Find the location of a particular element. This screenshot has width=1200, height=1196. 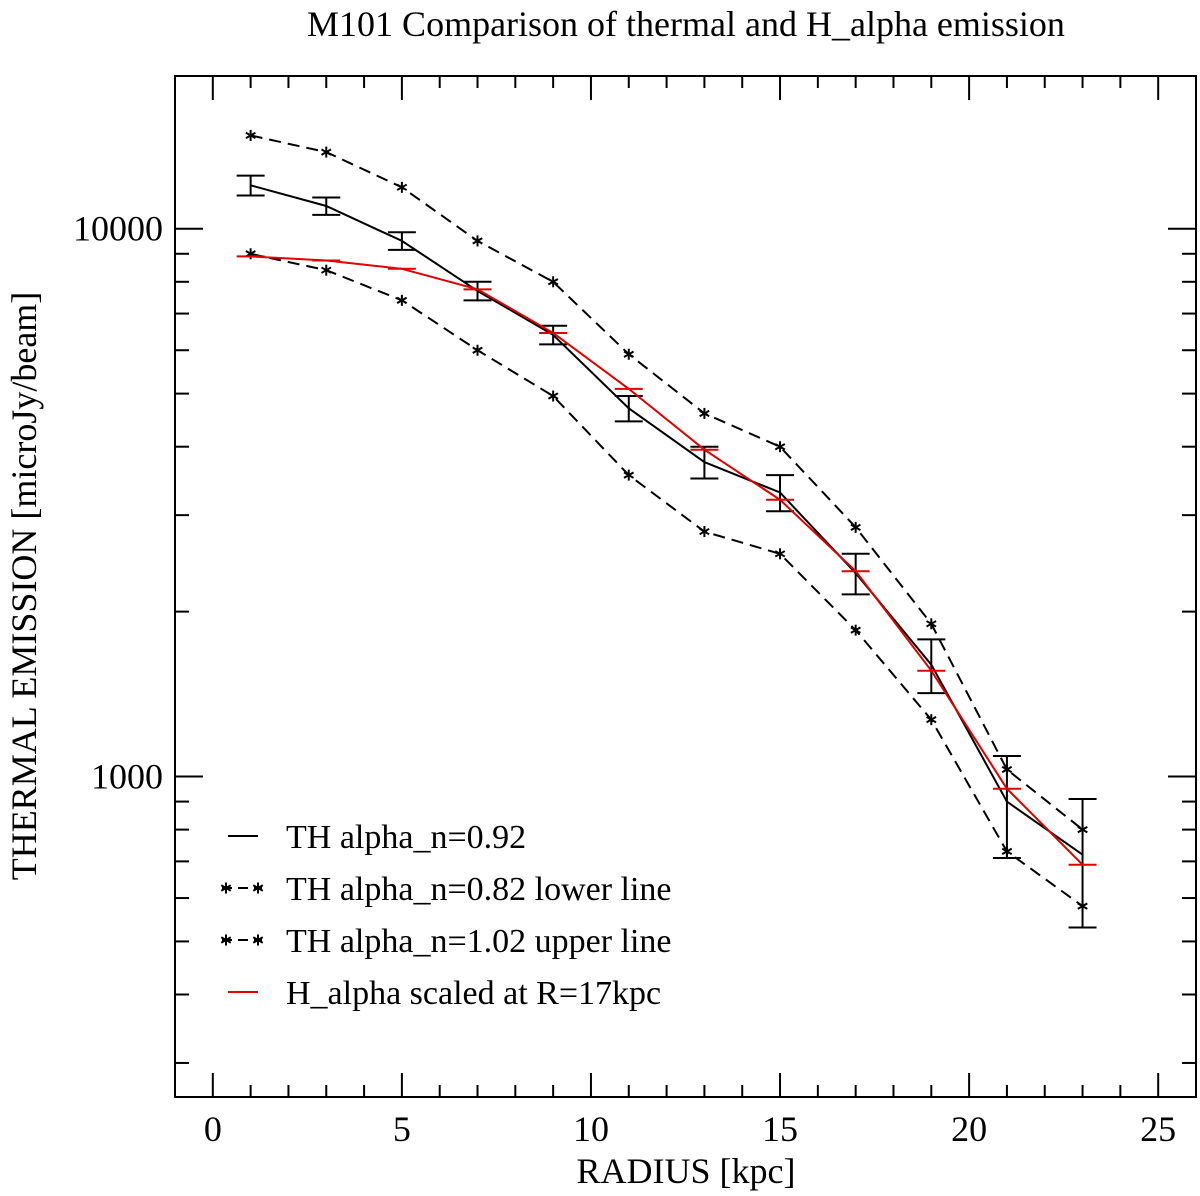

legend-item-3: TH alpha_n=1.02 upper line is located at coordinates (446, 941).